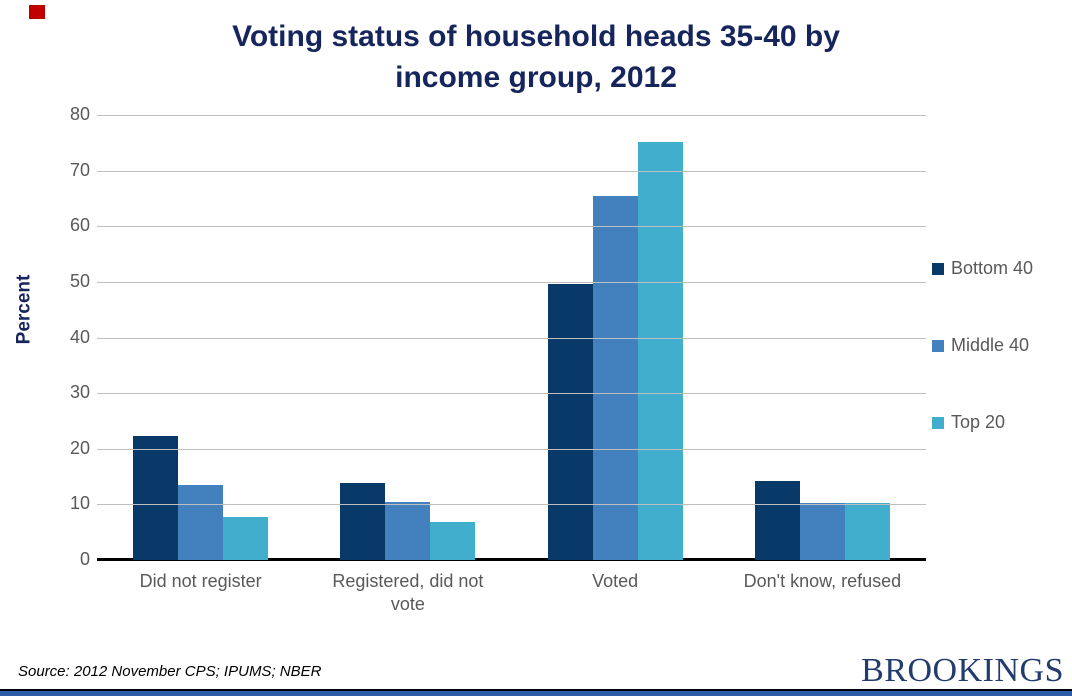 This screenshot has height=696, width=1072. Describe the element at coordinates (170, 671) in the screenshot. I see `source-note: Source: 2012 November CPS; IPUMS; NBER` at that location.